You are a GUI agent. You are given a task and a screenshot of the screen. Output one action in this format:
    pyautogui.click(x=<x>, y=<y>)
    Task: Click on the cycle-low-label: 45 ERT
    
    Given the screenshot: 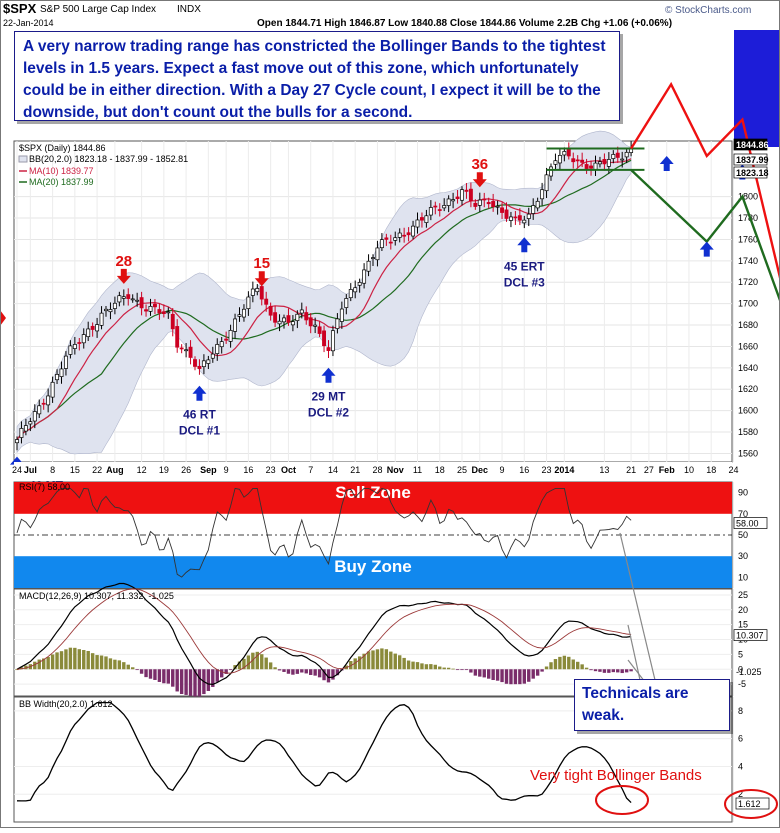 What is the action you would take?
    pyautogui.click(x=524, y=266)
    